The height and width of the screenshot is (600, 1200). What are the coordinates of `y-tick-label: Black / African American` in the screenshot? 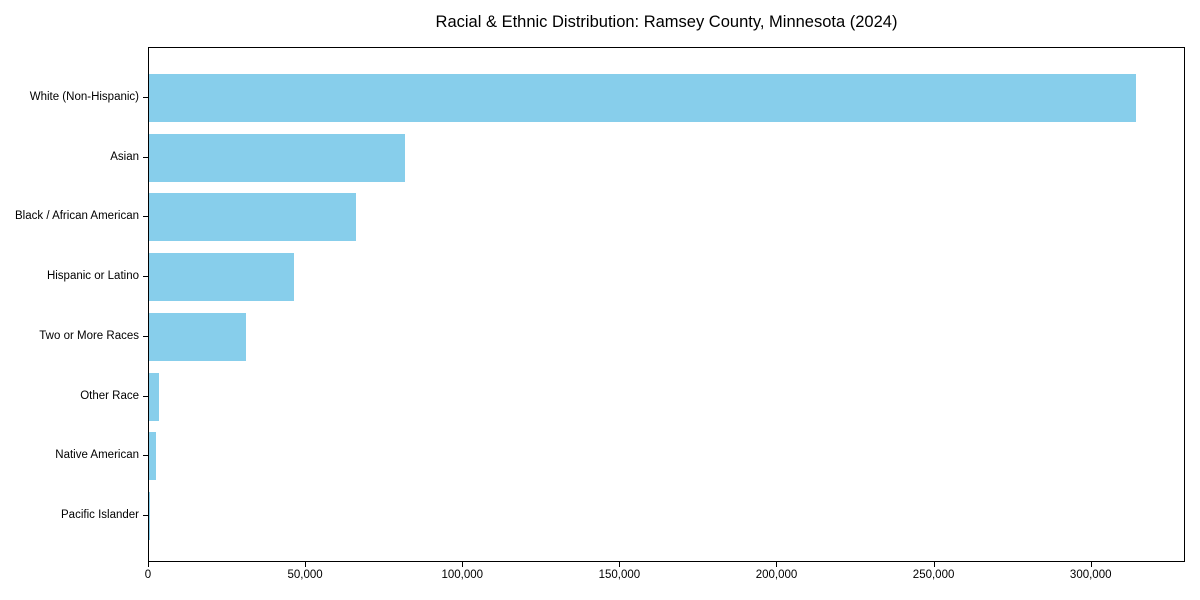 It's located at (77, 216).